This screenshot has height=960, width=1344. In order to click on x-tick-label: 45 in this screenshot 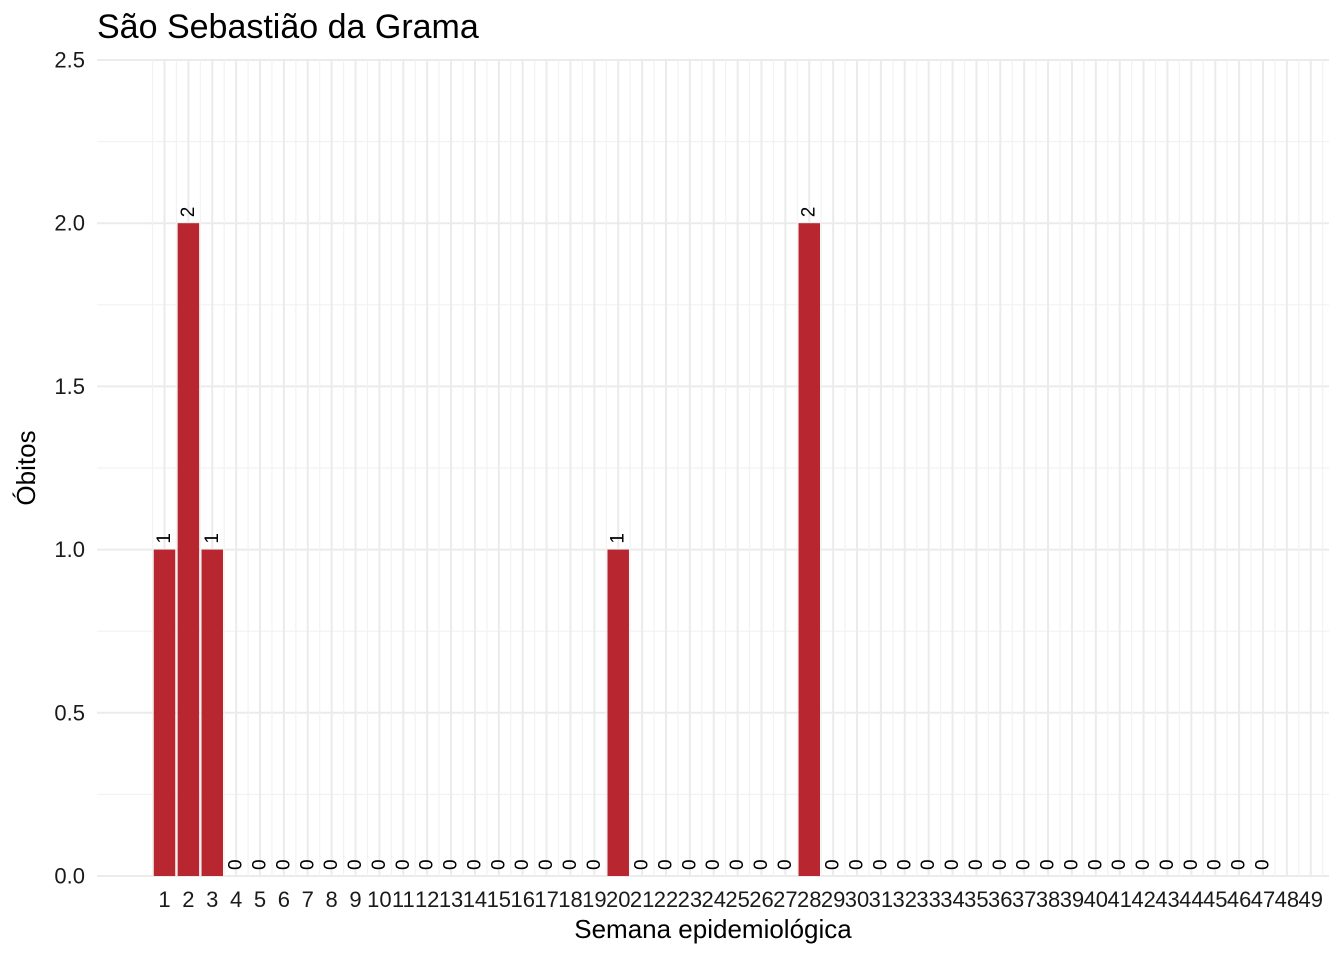, I will do `click(1215, 899)`.